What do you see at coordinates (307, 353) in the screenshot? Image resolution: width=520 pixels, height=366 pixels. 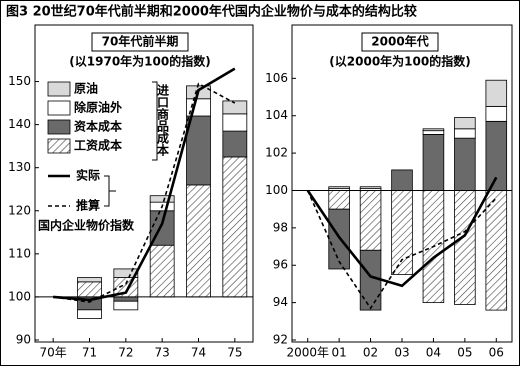 I see `x-tick-label: 2000年` at bounding box center [307, 353].